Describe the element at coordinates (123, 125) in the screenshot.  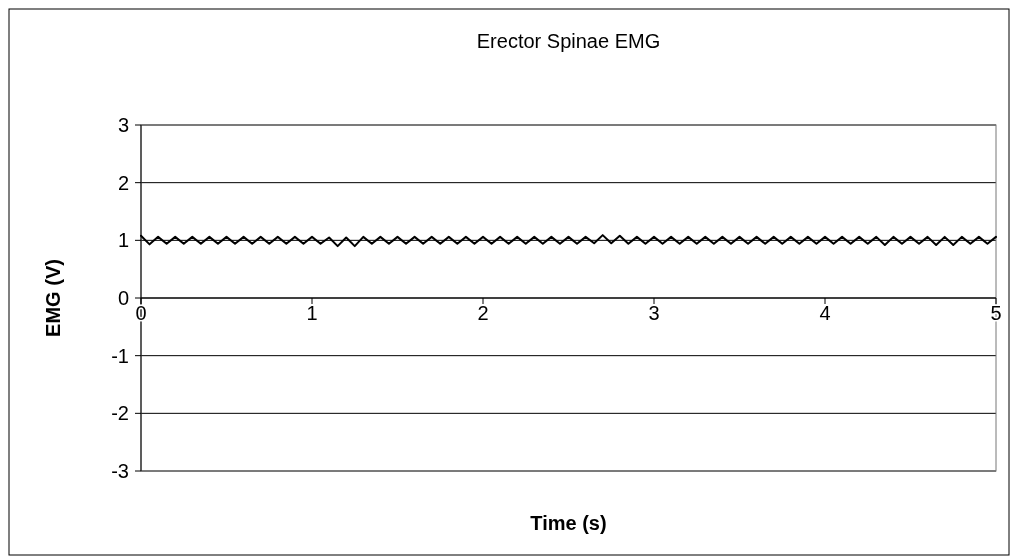
I see `y-tick-label: 3` at that location.